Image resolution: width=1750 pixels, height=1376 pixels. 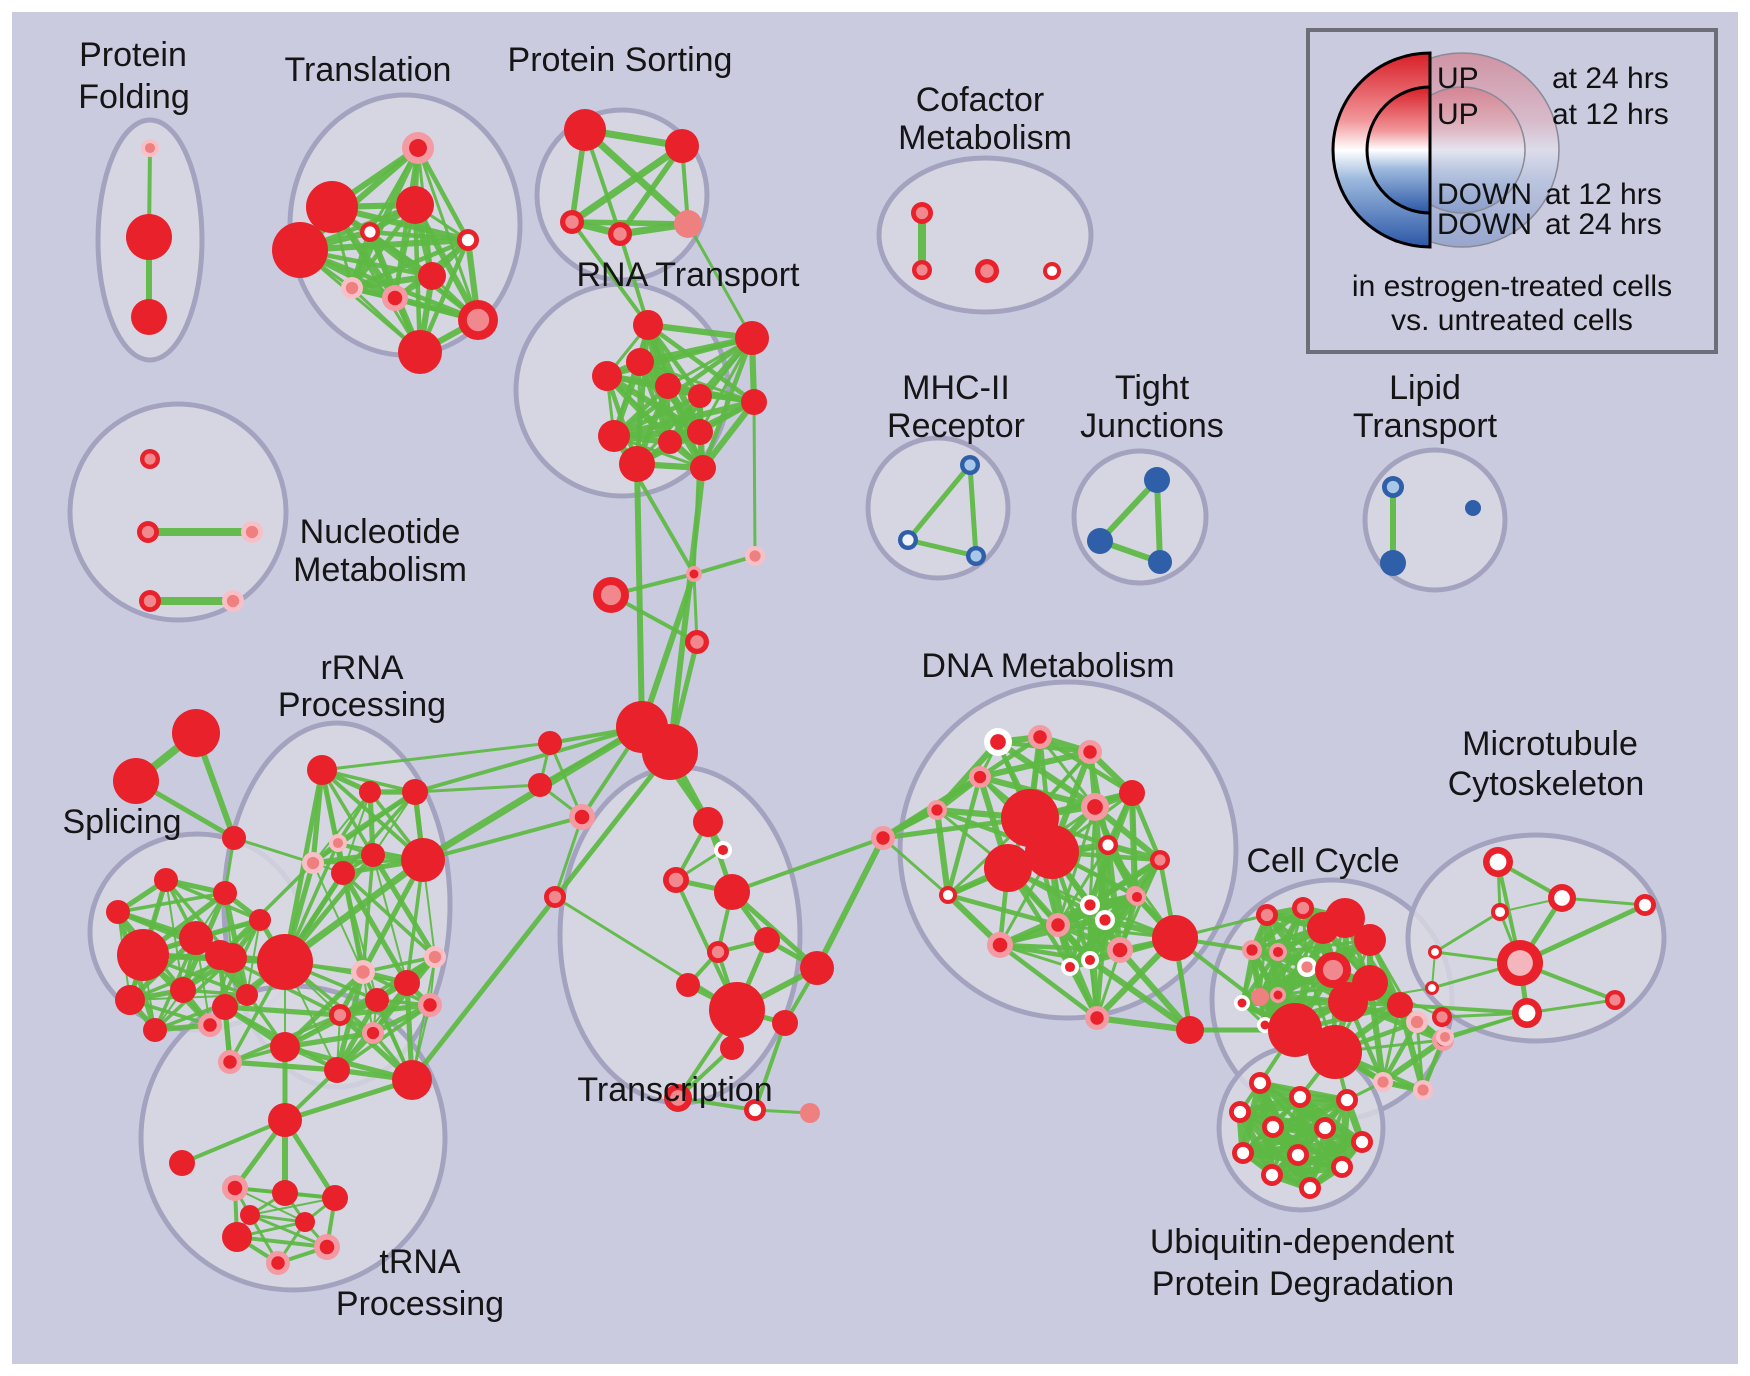 What do you see at coordinates (121, 822) in the screenshot?
I see `cluster-label-splicing: Splicing` at bounding box center [121, 822].